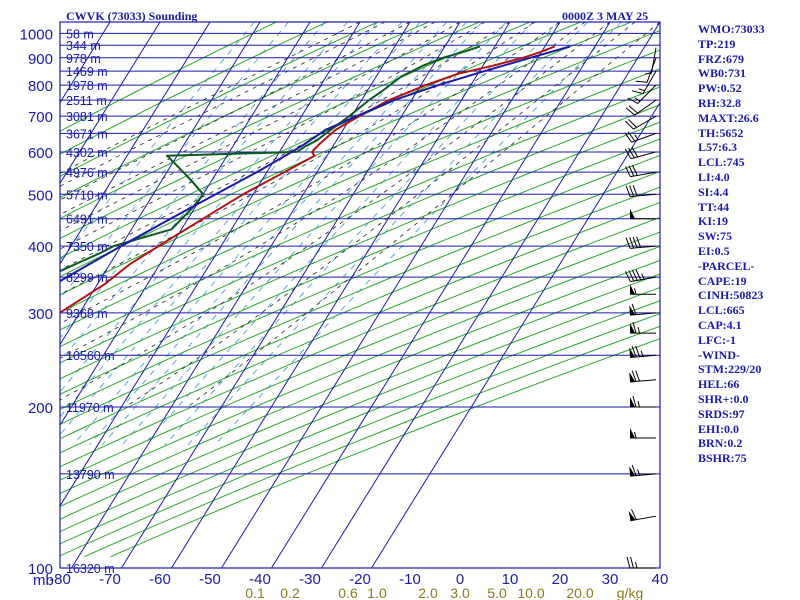 The image size is (800, 600). I want to click on moist-adiabat-line, so click(210, 98).